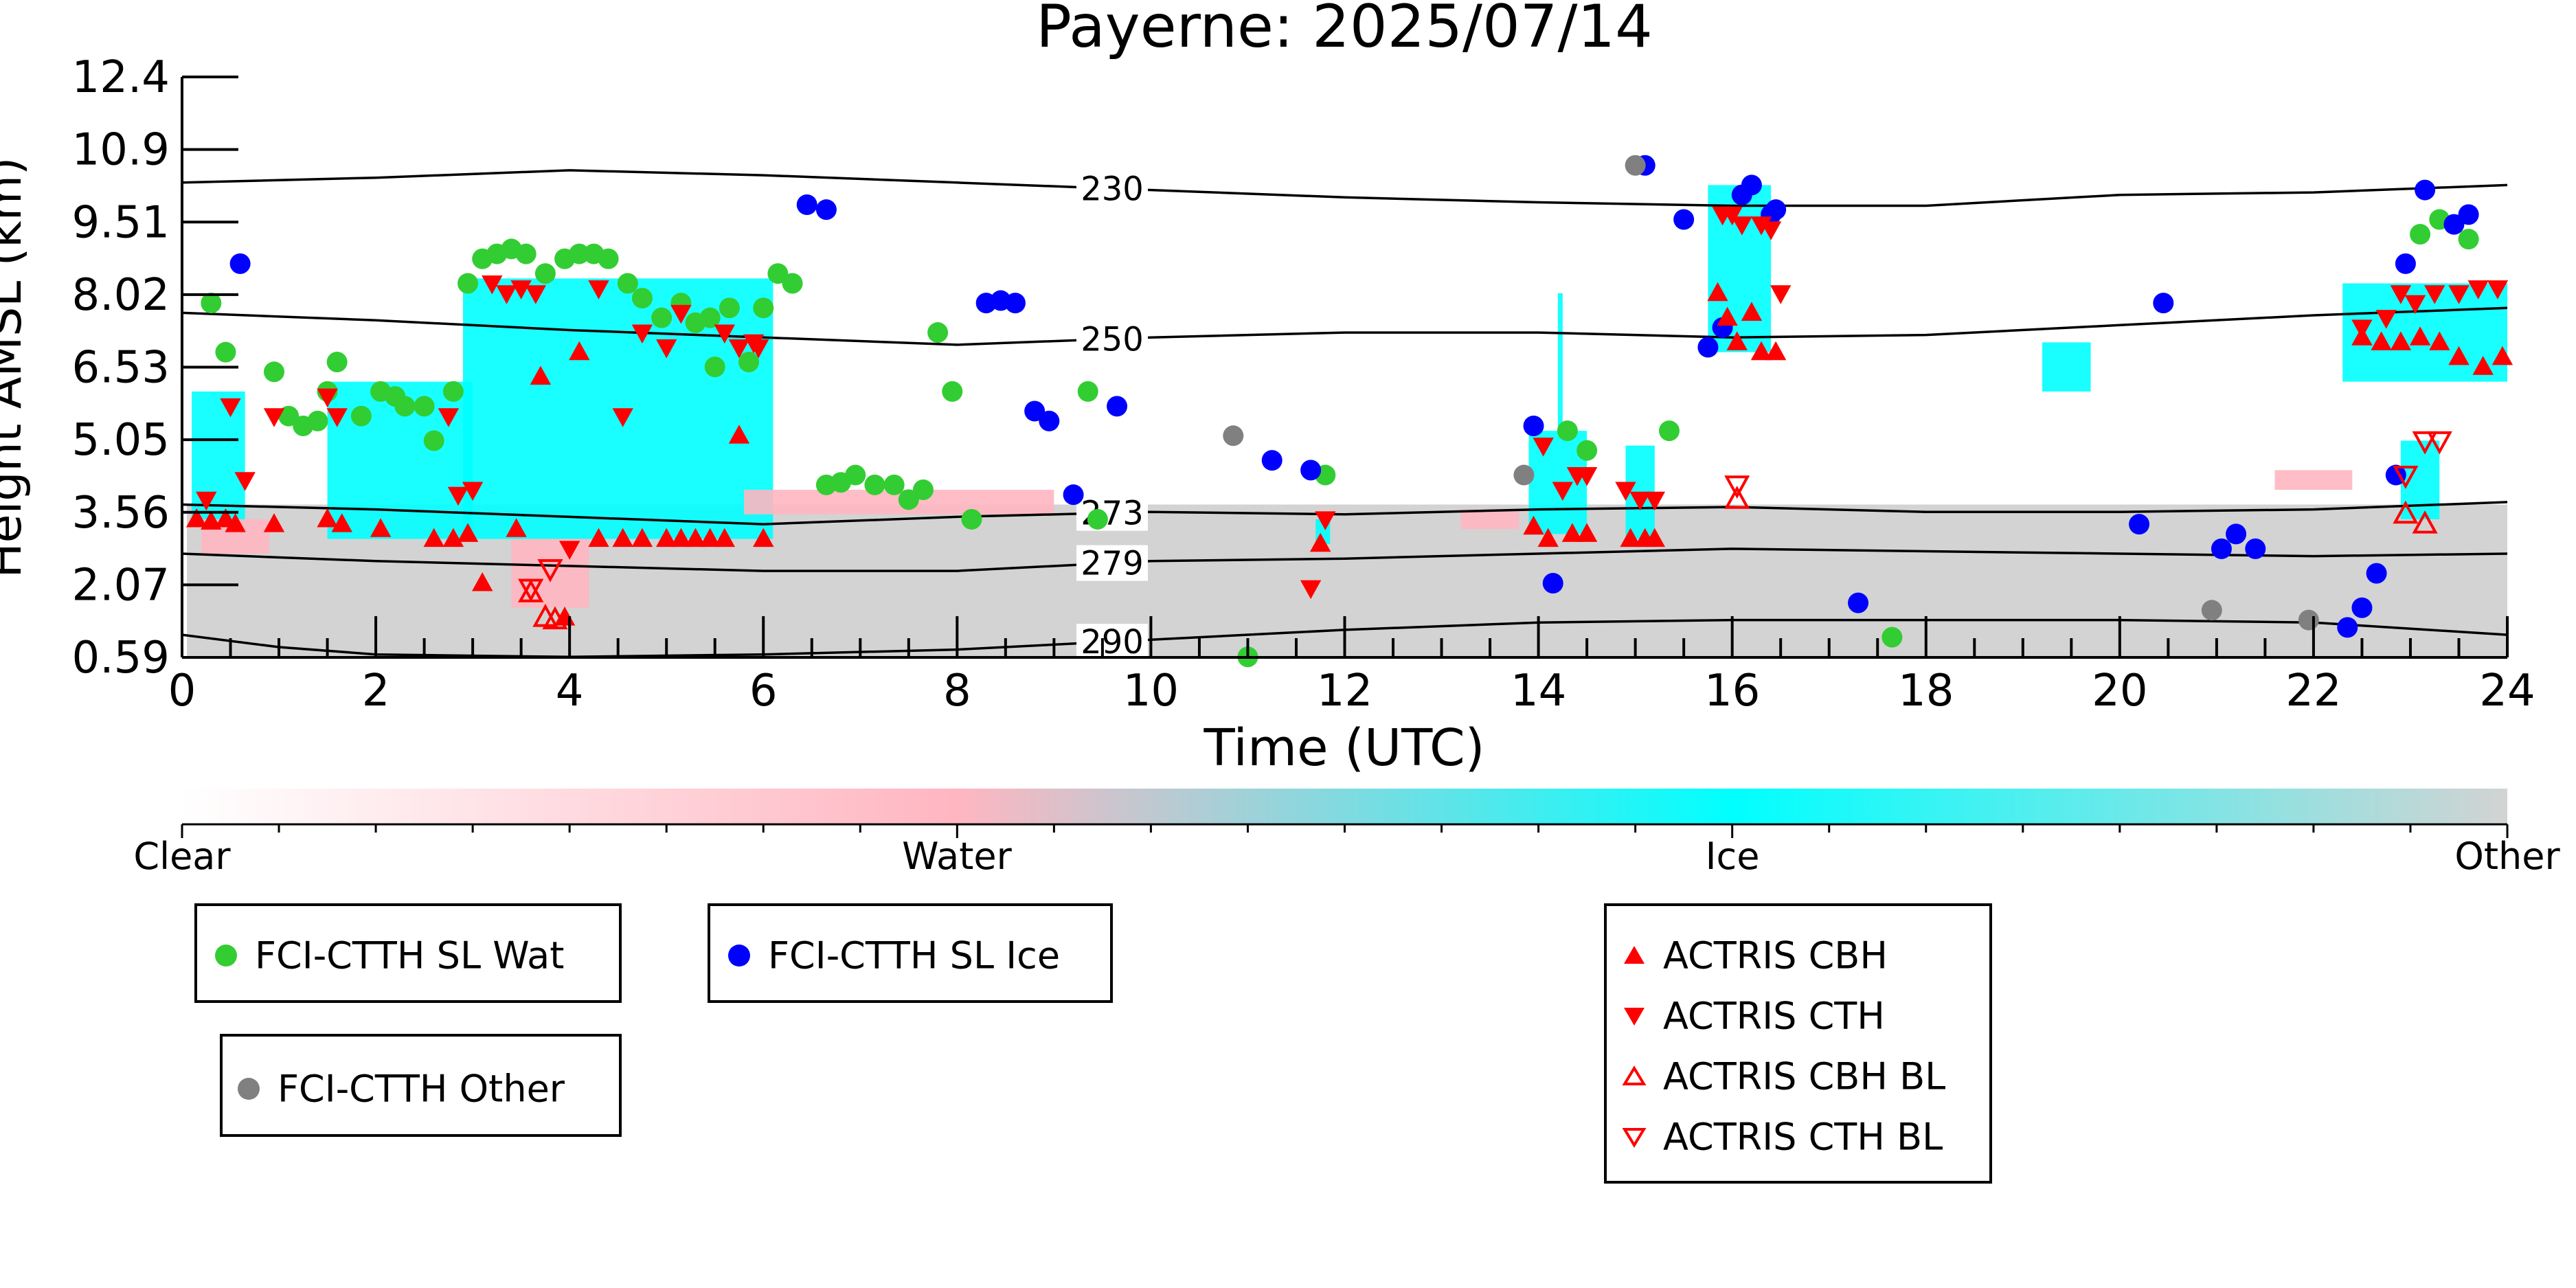 This screenshot has width=2576, height=1288. What do you see at coordinates (182, 856) in the screenshot?
I see `colorbar-label-clear: Clear` at bounding box center [182, 856].